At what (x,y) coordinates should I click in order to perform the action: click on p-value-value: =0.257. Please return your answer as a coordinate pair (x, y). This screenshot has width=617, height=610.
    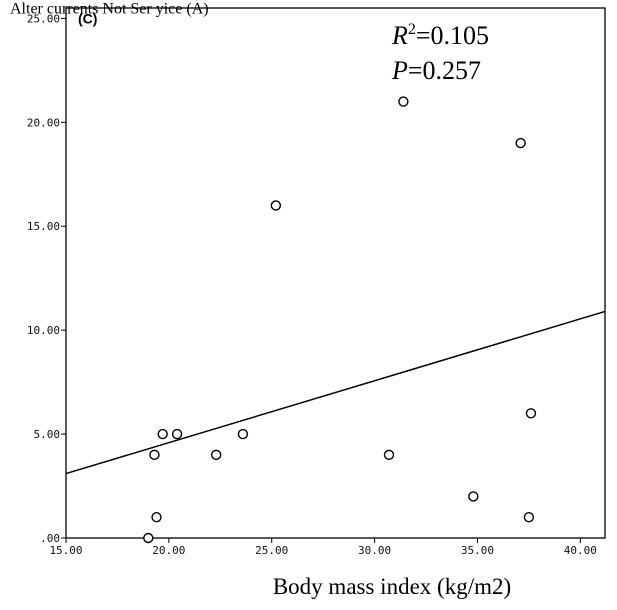
    Looking at the image, I should click on (444, 70).